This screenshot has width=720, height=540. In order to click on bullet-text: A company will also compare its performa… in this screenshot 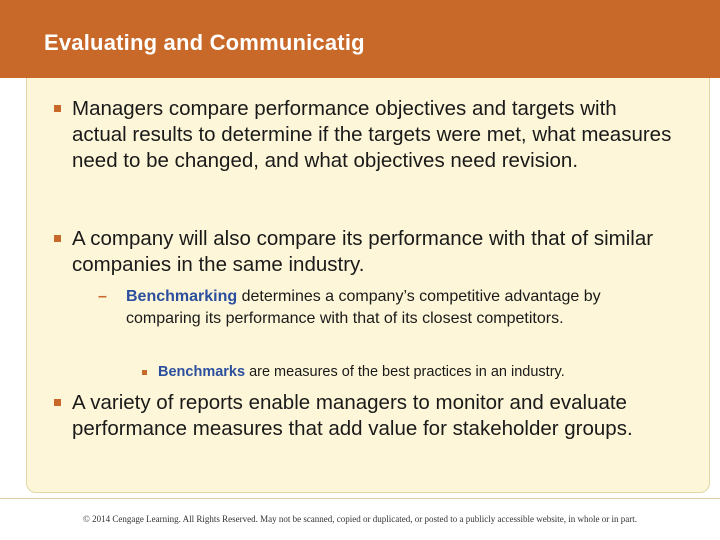, I will do `click(363, 251)`.